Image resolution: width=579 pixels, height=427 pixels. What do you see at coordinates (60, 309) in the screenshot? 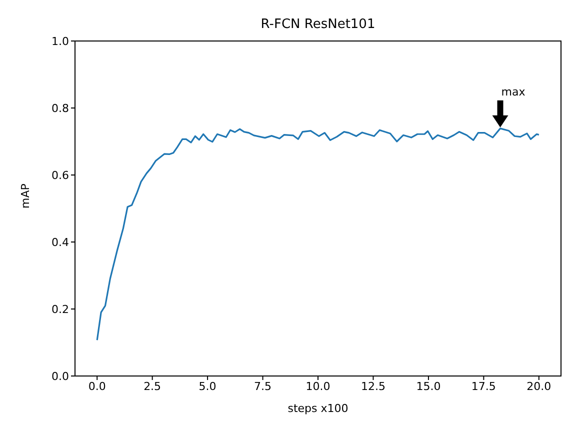
I see `y-tick-label: 0.2` at bounding box center [60, 309].